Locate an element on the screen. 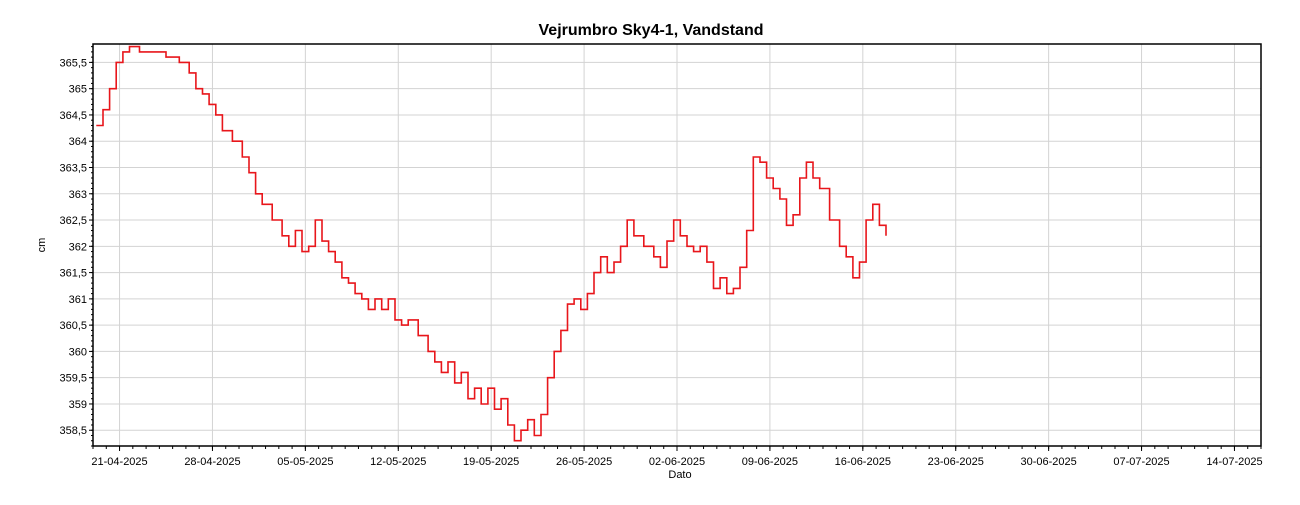  x-tick-label: 07-07-2025 is located at coordinates (1141, 462).